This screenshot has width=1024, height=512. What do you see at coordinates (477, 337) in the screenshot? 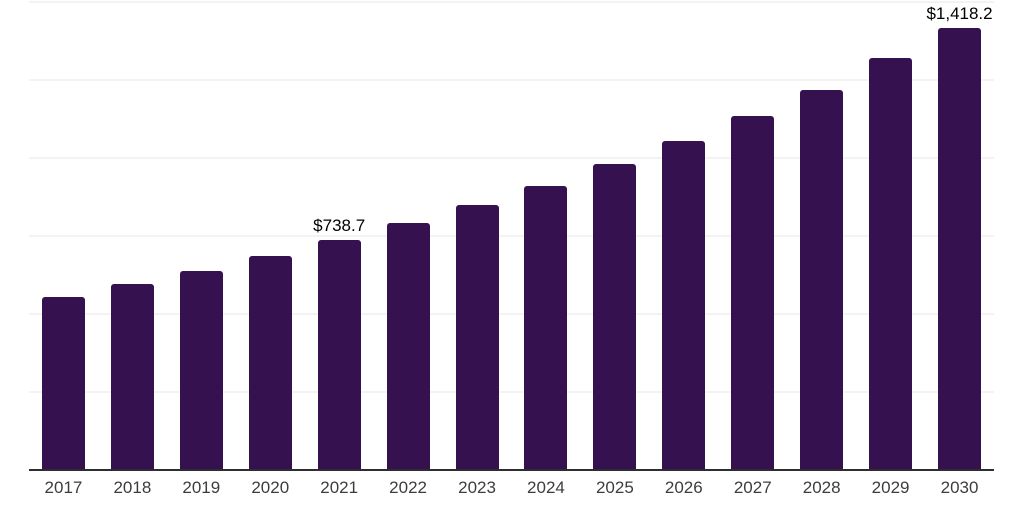
I see `bar-2023` at bounding box center [477, 337].